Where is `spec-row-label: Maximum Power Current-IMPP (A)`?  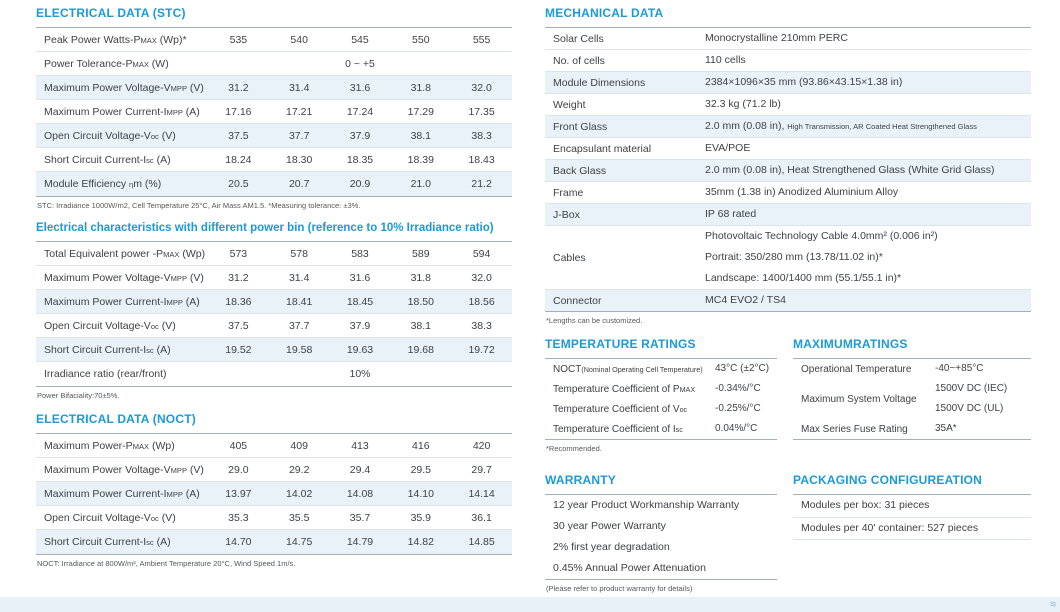
spec-row-label: Maximum Power Current-IMPP (A) is located at coordinates (122, 301).